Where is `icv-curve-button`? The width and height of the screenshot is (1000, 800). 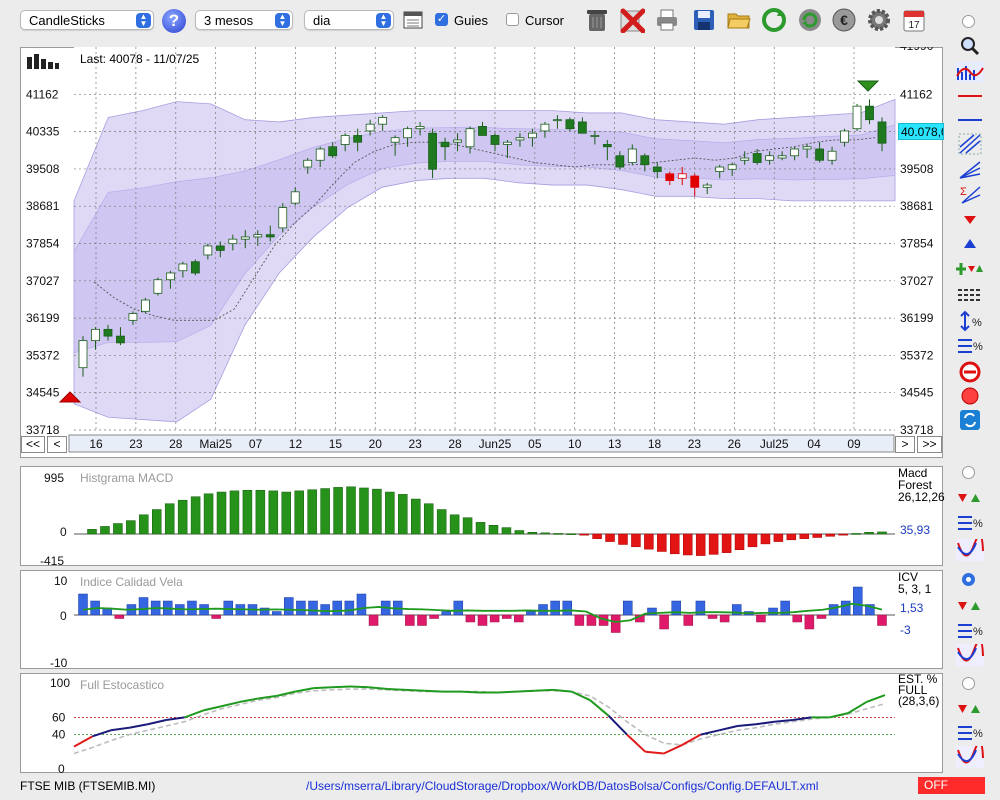 icv-curve-button is located at coordinates (970, 655).